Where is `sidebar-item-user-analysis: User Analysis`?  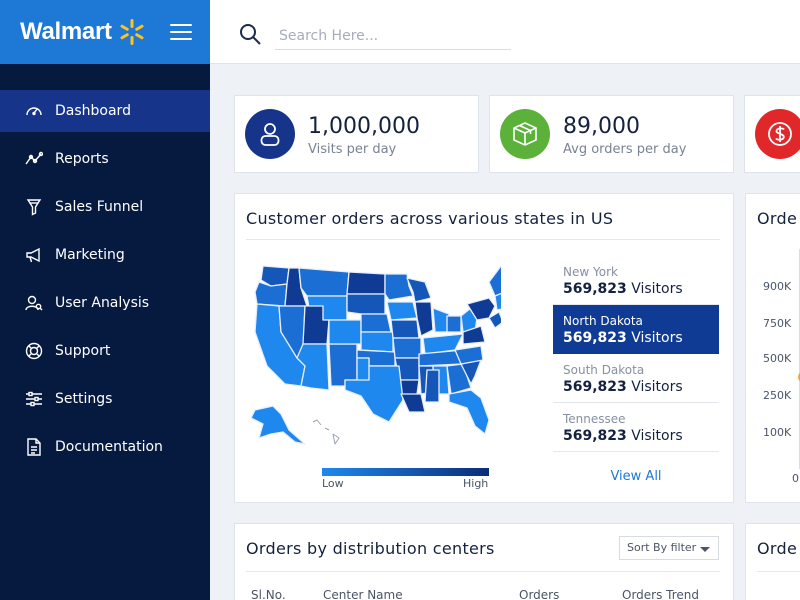
sidebar-item-user-analysis: User Analysis is located at coordinates (105, 303).